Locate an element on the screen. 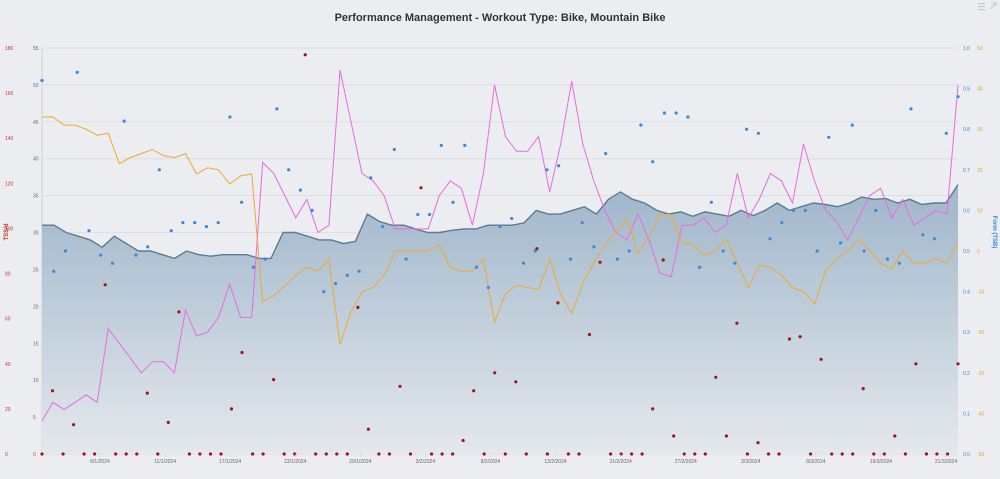 Image resolution: width=1000 pixels, height=479 pixels. tss-axis-tick: 160 is located at coordinates (9, 94).